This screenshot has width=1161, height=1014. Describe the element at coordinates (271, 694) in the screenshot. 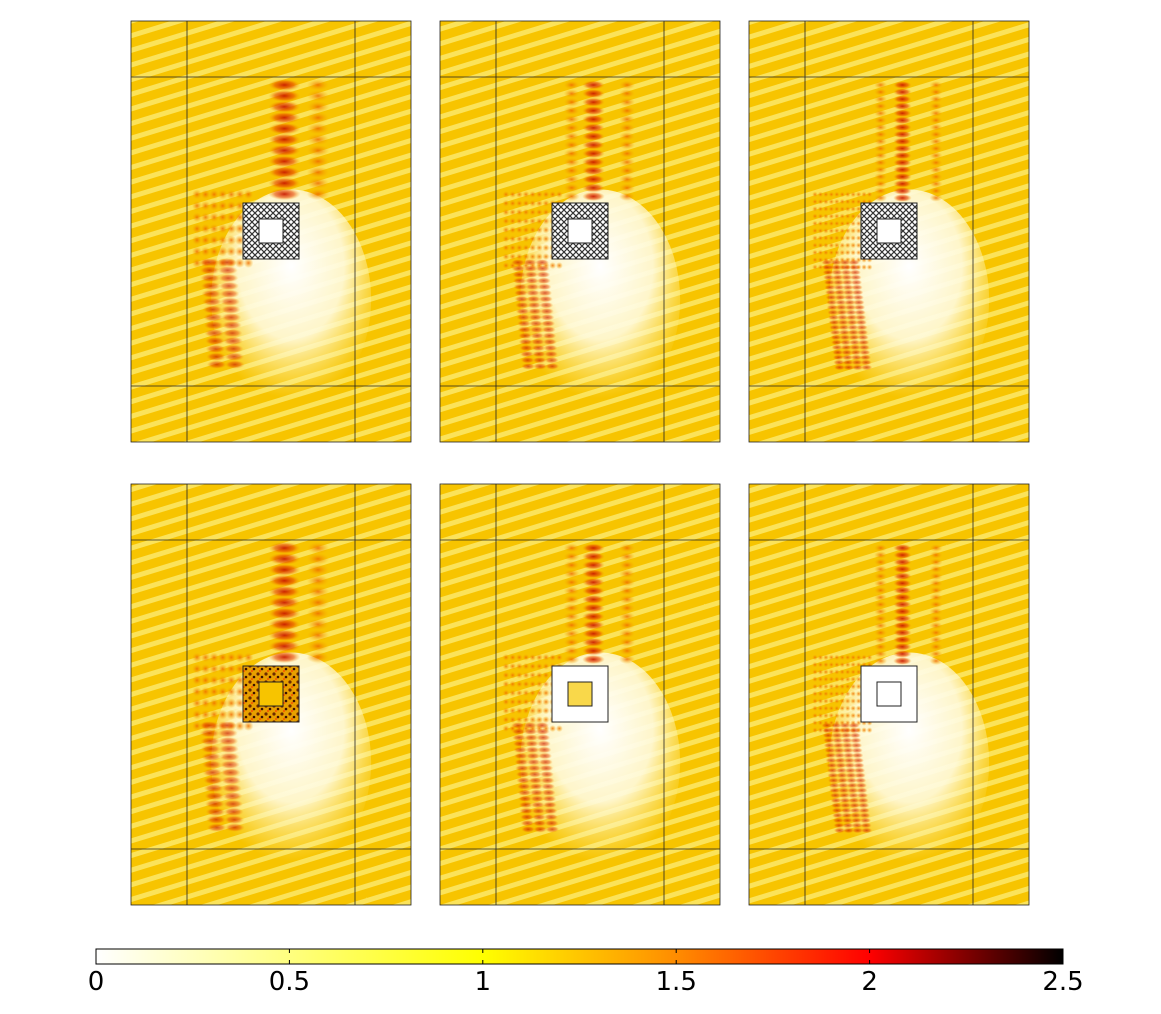

I see `cloak-cavity` at that location.